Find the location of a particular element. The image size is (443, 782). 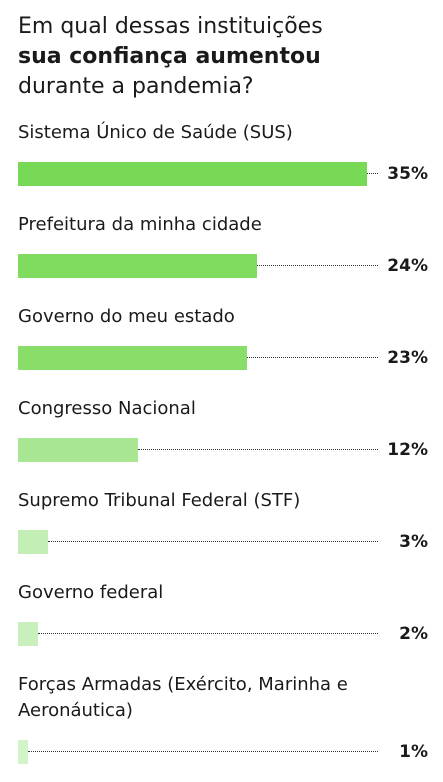

value-label: 24% is located at coordinates (407, 266).